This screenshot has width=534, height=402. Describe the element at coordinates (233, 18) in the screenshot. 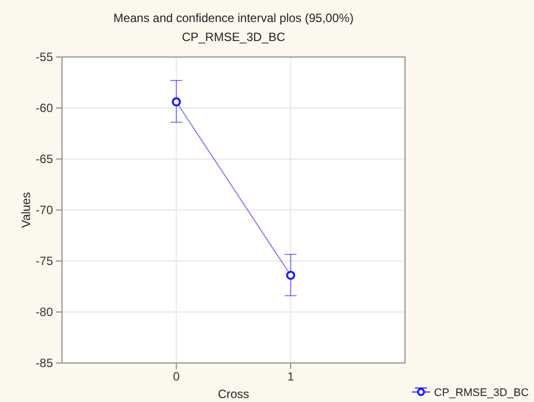

I see `chart-title: Means and confidence interval plos (95,00%)` at that location.